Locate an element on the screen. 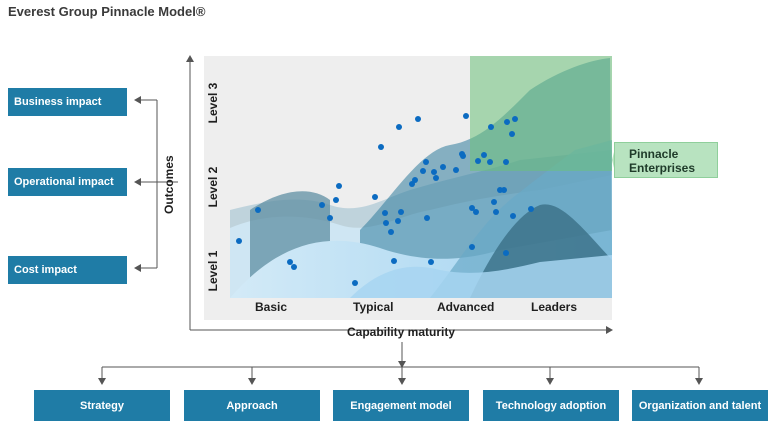  tier-typical: Typical is located at coordinates (373, 307).